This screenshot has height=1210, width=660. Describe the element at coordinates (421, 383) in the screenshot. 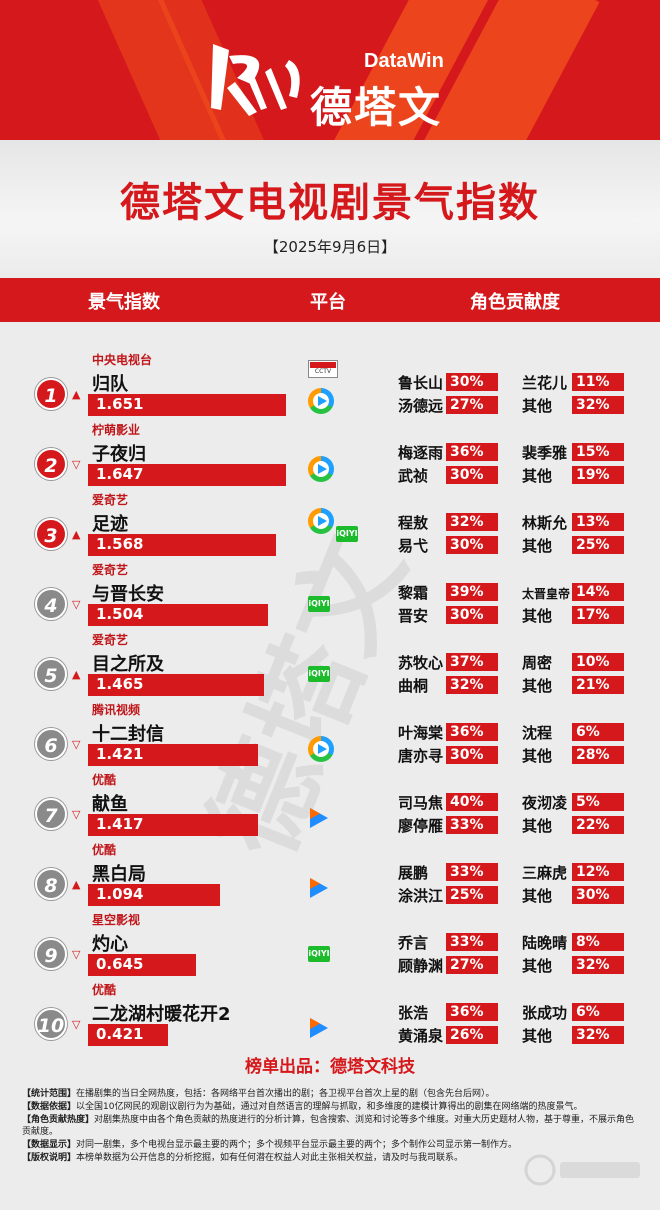

I see `role-name: 鲁长山` at that location.